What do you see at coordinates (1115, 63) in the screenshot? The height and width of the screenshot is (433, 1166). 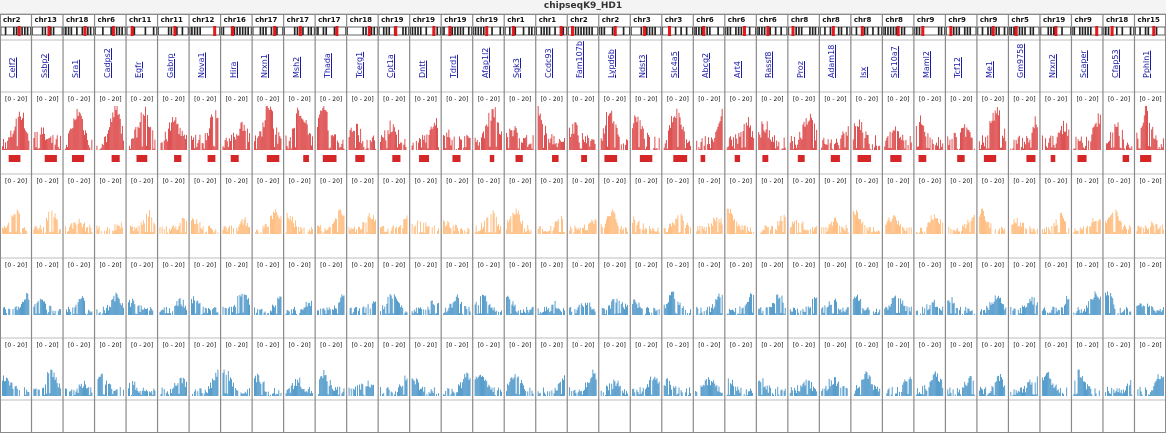 I see `gene-label-link: Cfap53` at bounding box center [1115, 63].